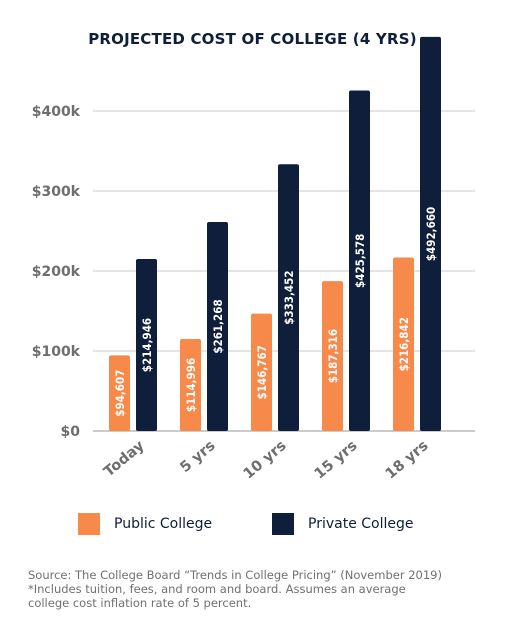  I want to click on bar-value-label: $187,316, so click(333, 356).